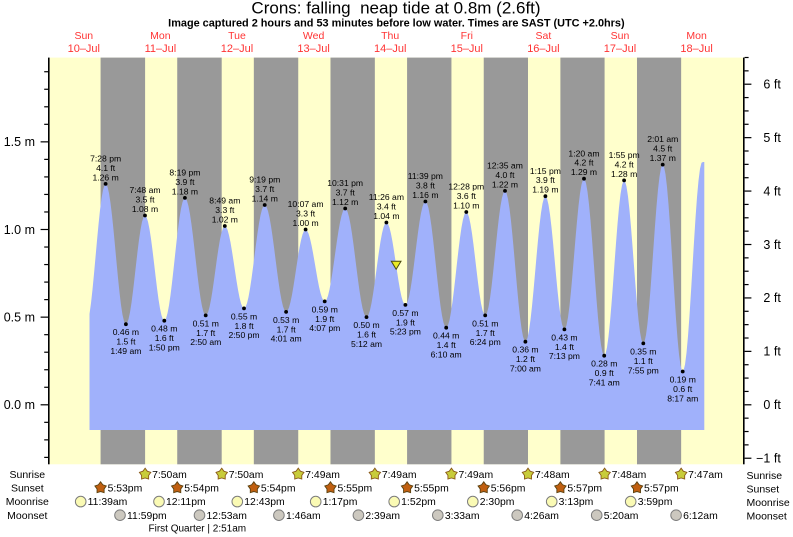  Describe the element at coordinates (126, 332) in the screenshot. I see `svg-text: 0.46 m` at that location.